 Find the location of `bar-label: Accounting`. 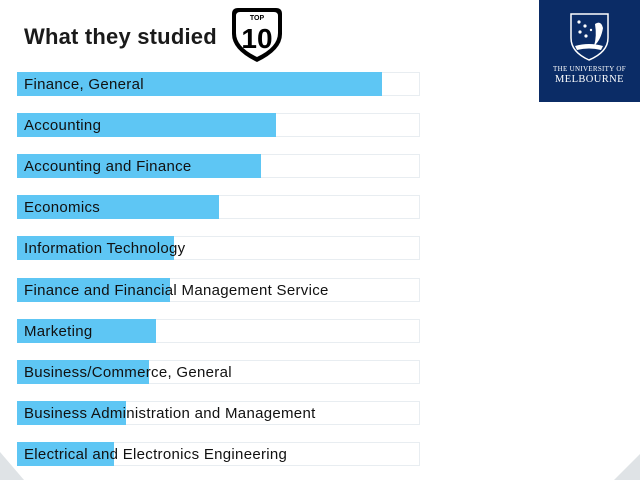

bar-label: Accounting is located at coordinates (63, 125).